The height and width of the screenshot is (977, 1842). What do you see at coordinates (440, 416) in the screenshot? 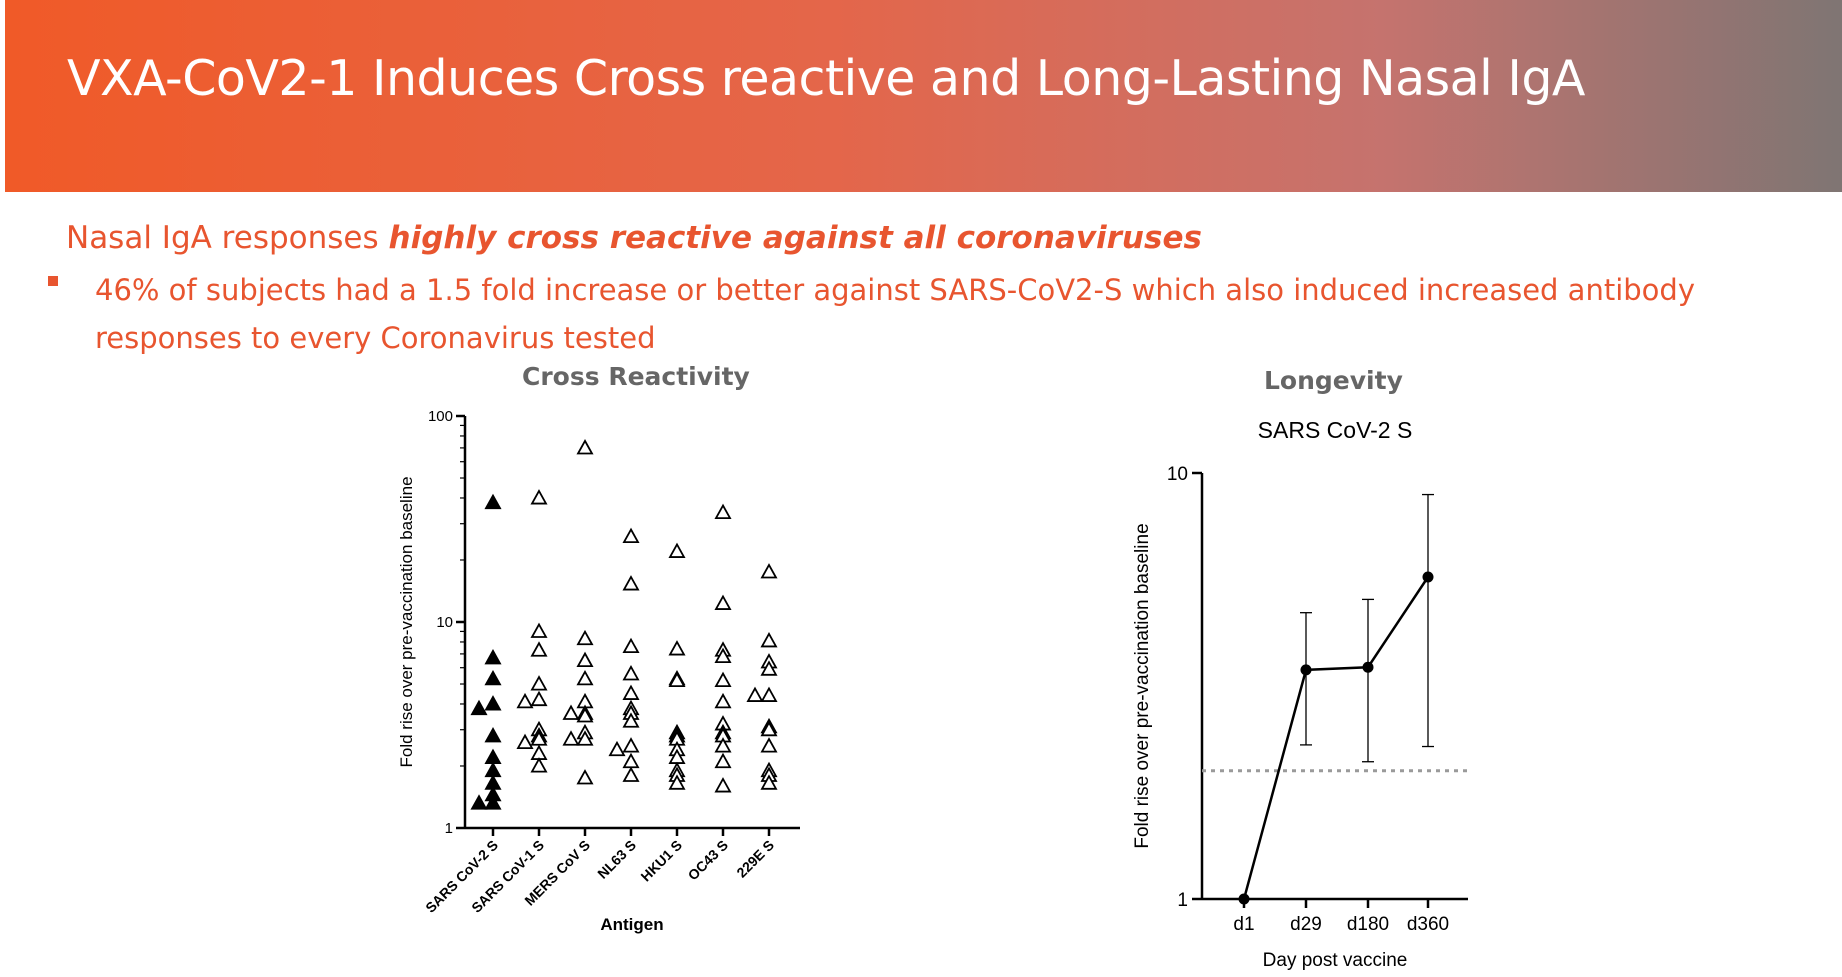
I see `y-tick-label: 100` at bounding box center [440, 416].